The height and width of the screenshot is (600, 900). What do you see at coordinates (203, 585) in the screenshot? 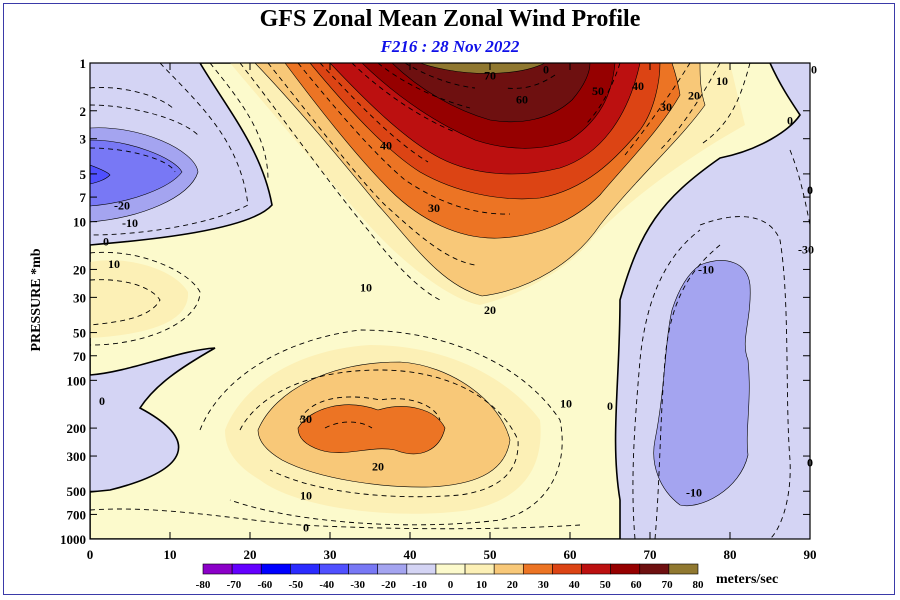
I see `colorbar-label: -80` at bounding box center [203, 585].